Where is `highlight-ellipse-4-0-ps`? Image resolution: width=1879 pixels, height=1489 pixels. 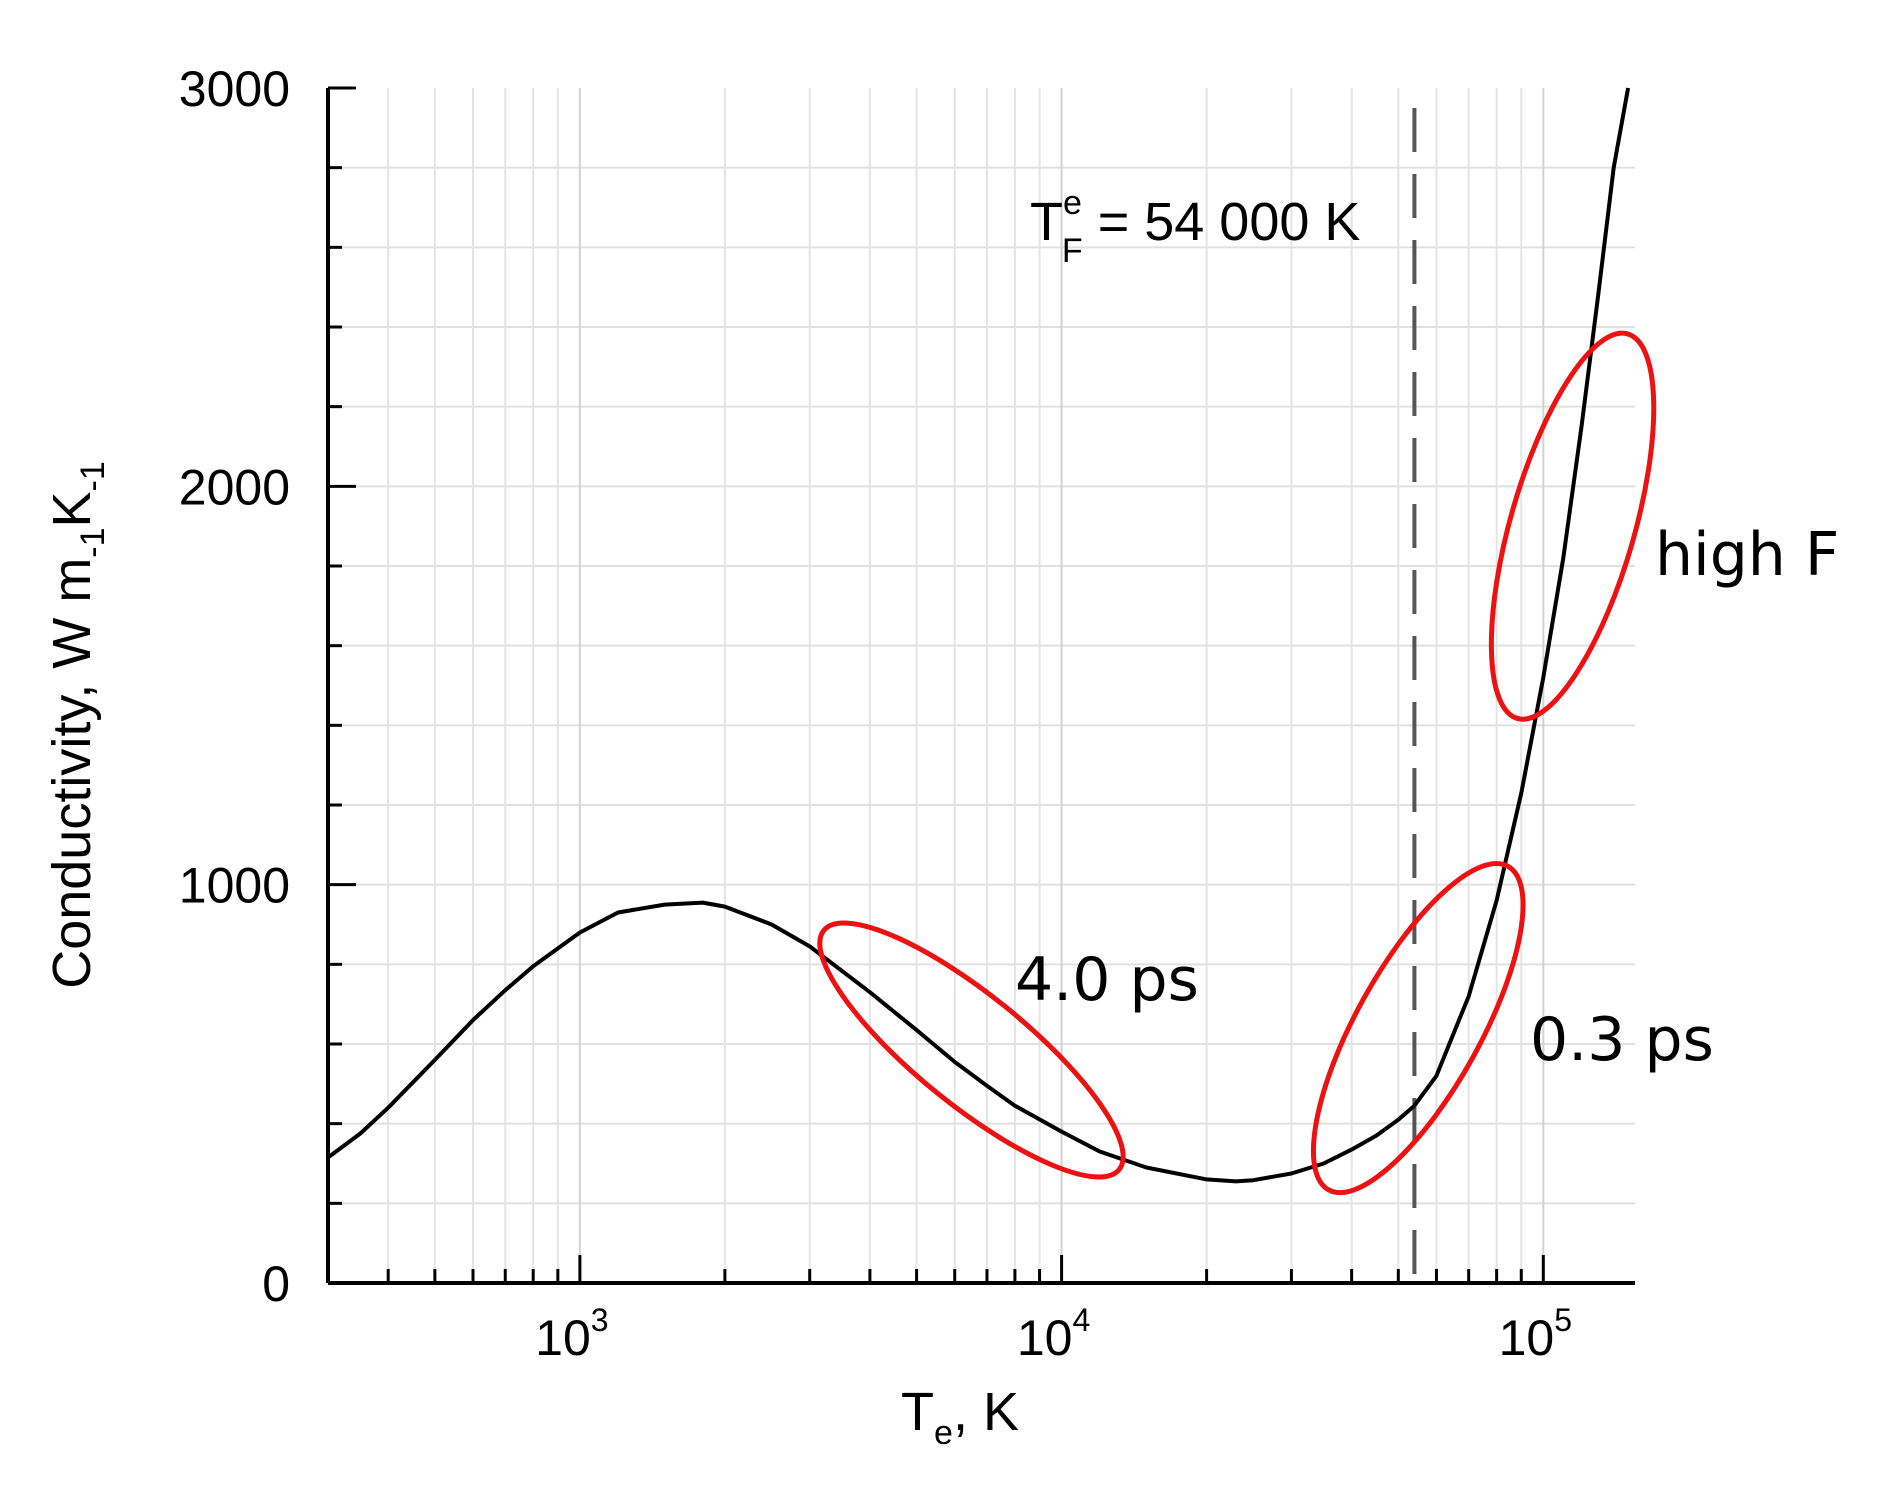
highlight-ellipse-4-0-ps is located at coordinates (971, 1050).